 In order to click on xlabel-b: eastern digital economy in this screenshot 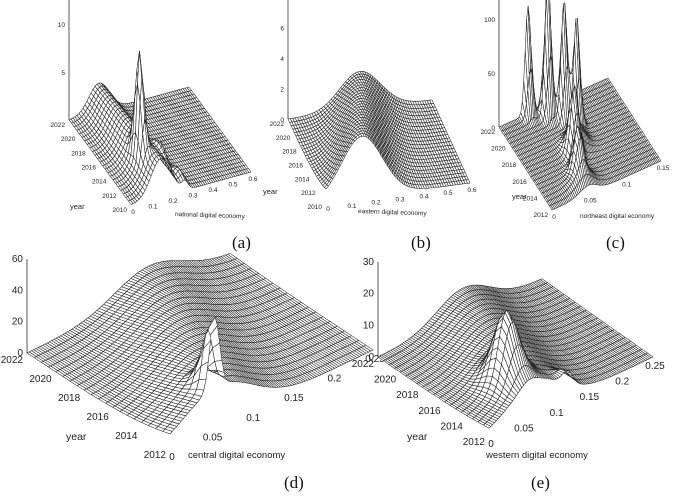, I will do `click(393, 212)`.